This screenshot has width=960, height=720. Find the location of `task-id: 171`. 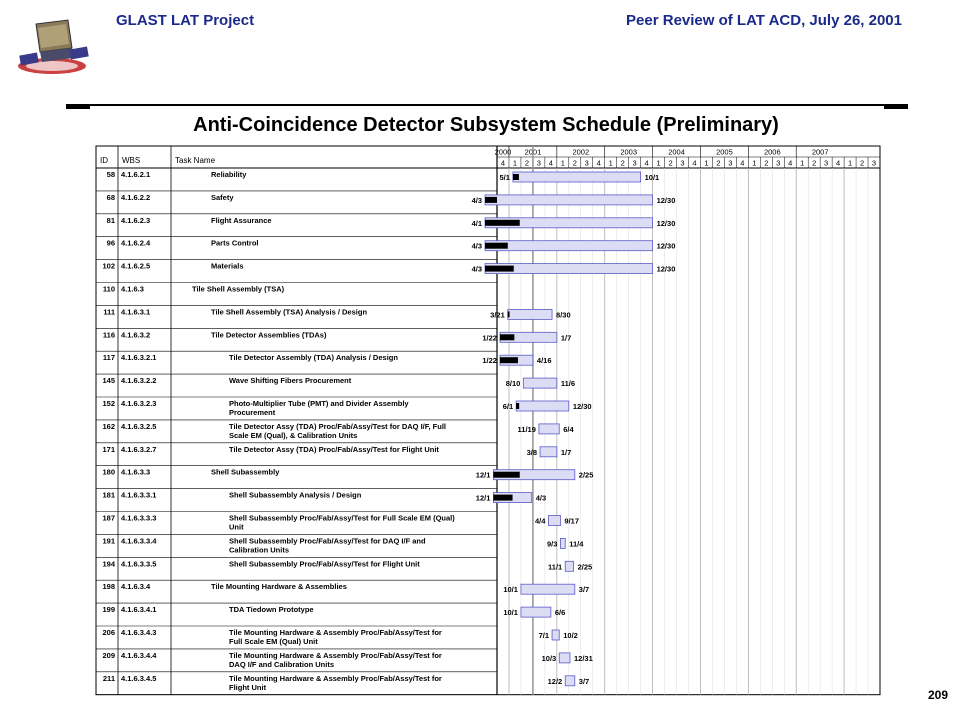

task-id: 171 is located at coordinates (108, 449).